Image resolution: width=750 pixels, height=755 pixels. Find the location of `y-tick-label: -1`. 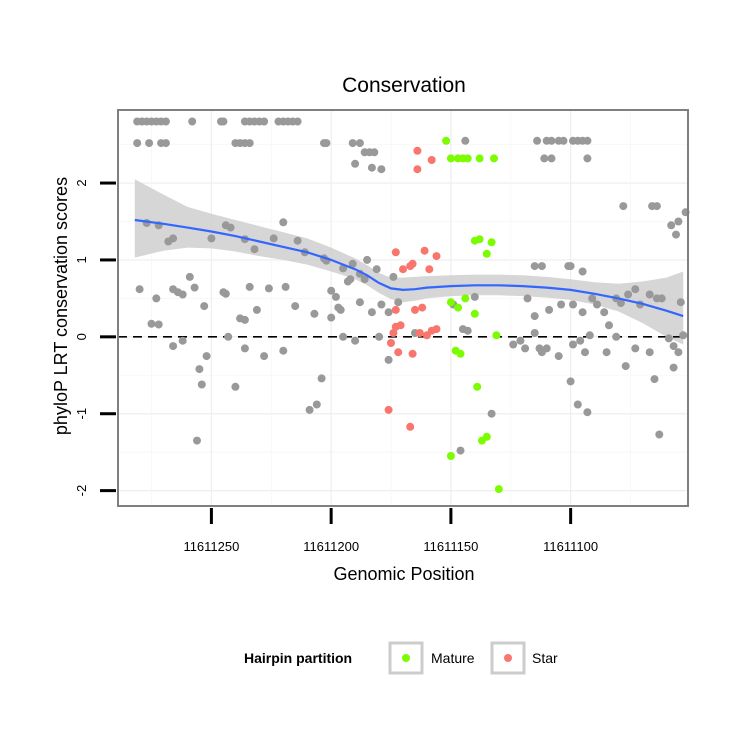

y-tick-label: -1 is located at coordinates (81, 414).